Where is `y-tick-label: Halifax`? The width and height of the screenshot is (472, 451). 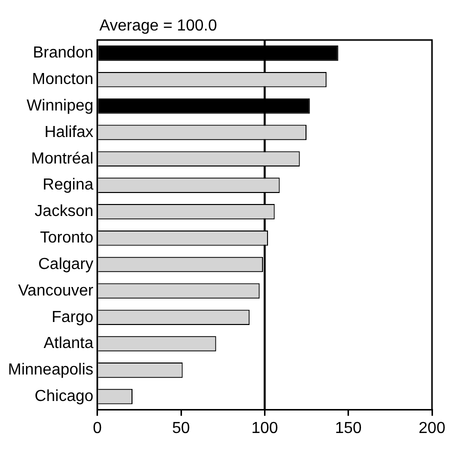 y-tick-label: Halifax is located at coordinates (69, 132).